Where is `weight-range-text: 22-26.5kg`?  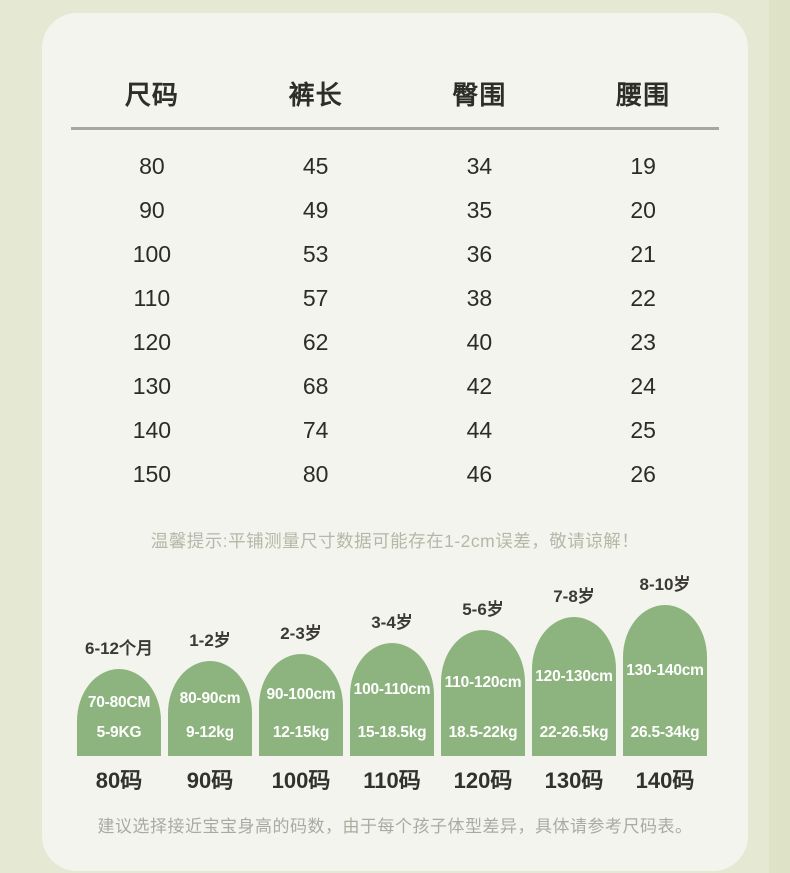
weight-range-text: 22-26.5kg is located at coordinates (574, 732).